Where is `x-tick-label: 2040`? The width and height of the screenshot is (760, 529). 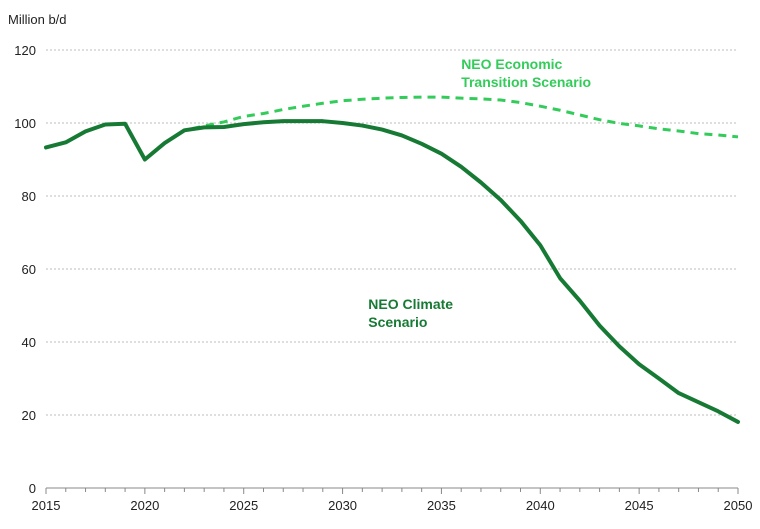 x-tick-label: 2040 is located at coordinates (540, 505).